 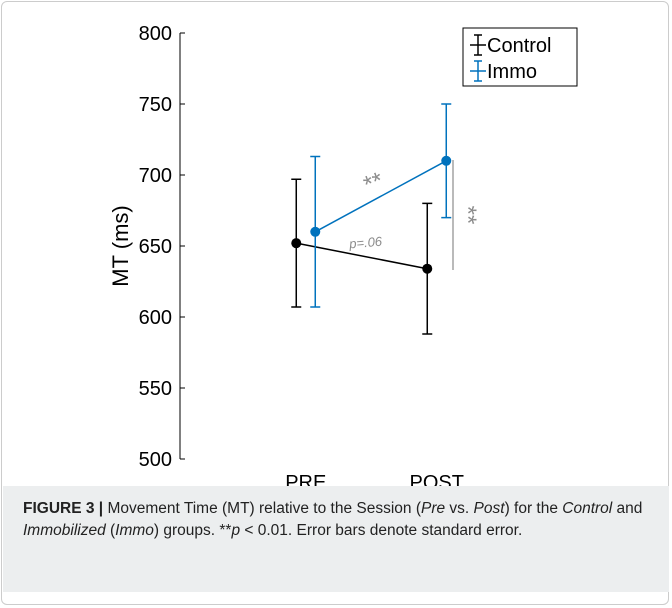 What do you see at coordinates (236, 530) in the screenshot?
I see `caption-text: p` at bounding box center [236, 530].